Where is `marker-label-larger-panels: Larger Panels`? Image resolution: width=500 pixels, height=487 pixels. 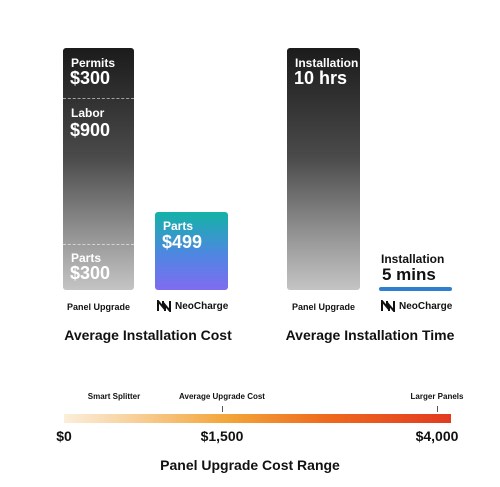
marker-label-larger-panels: Larger Panels is located at coordinates (437, 396).